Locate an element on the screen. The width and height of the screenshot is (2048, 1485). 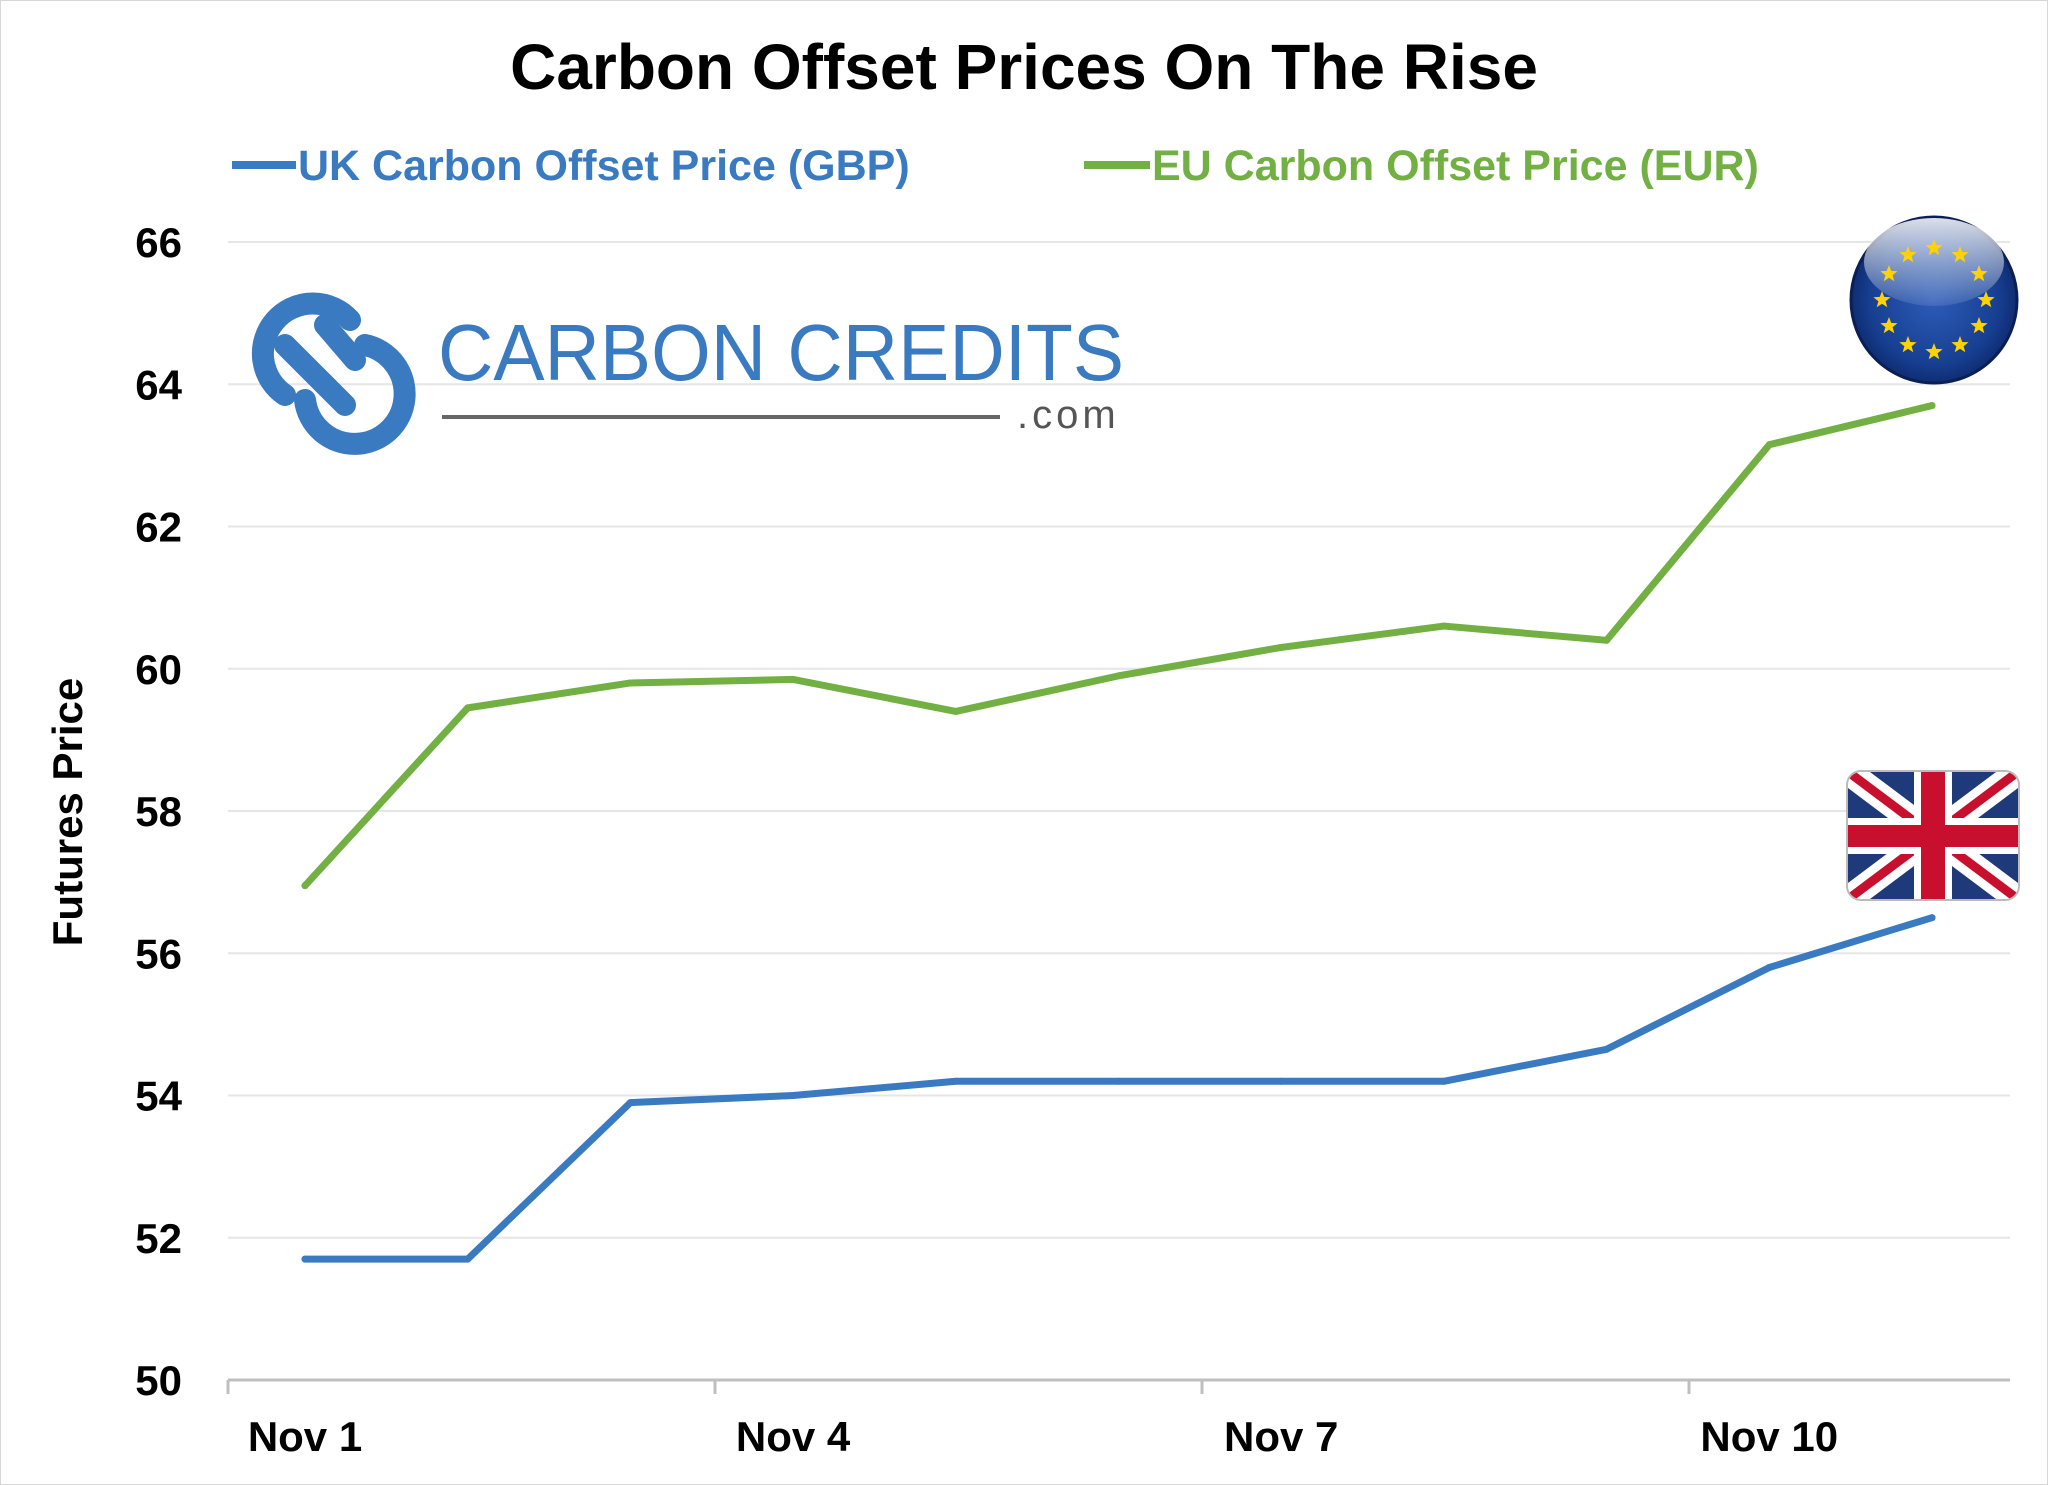
chart-title: Carbon Offset Prices On The Rise is located at coordinates (1024, 67).